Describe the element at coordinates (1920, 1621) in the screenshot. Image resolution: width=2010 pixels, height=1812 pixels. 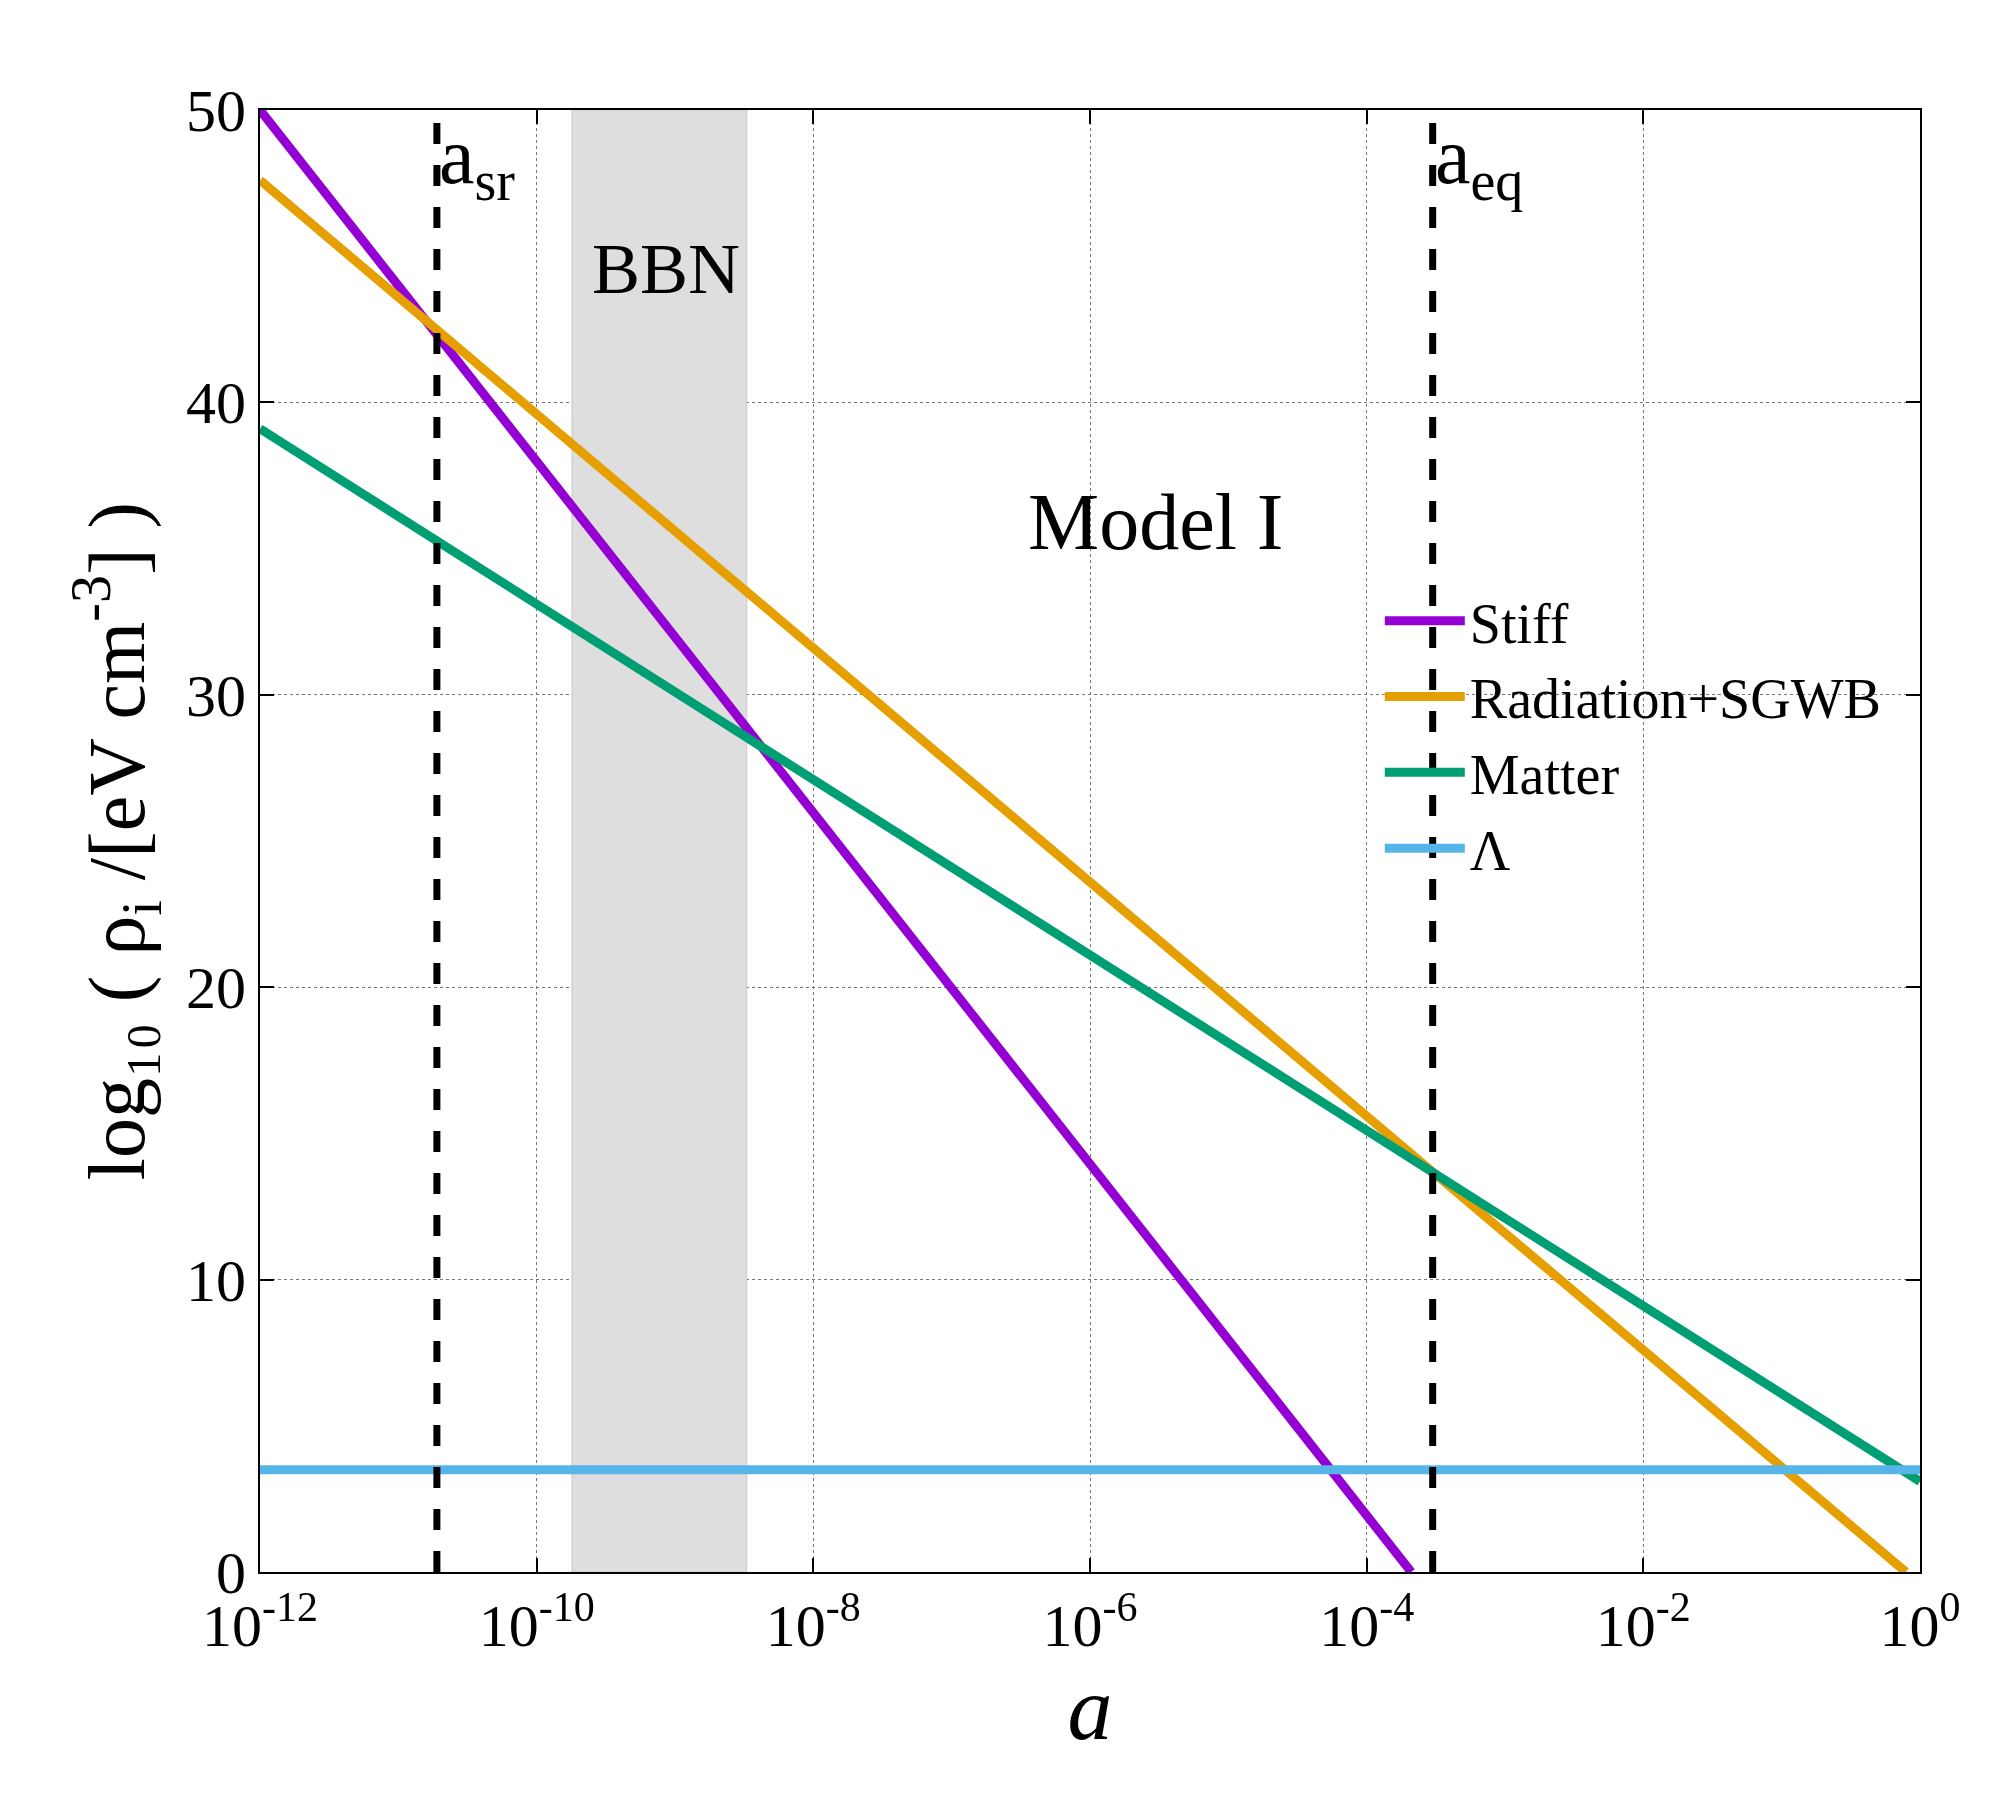
I see `x-tick-label: 10$^{0}$` at that location.